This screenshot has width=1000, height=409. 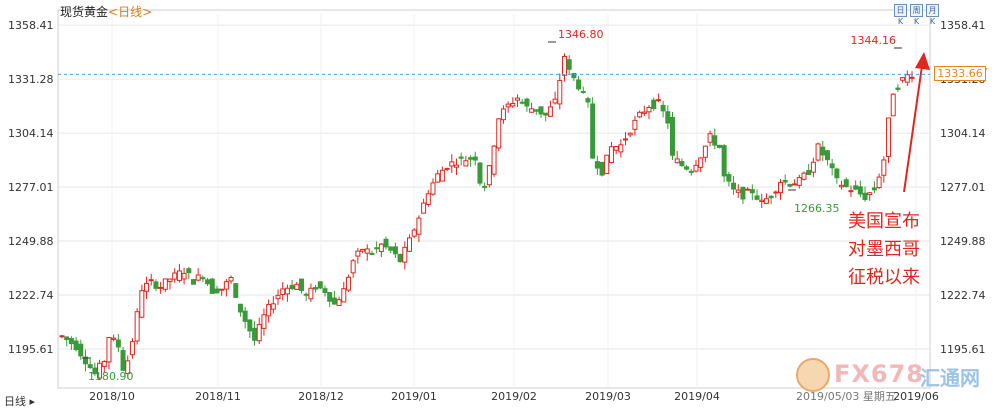 I want to click on tool-monthly-button: 月K, so click(x=932, y=15).